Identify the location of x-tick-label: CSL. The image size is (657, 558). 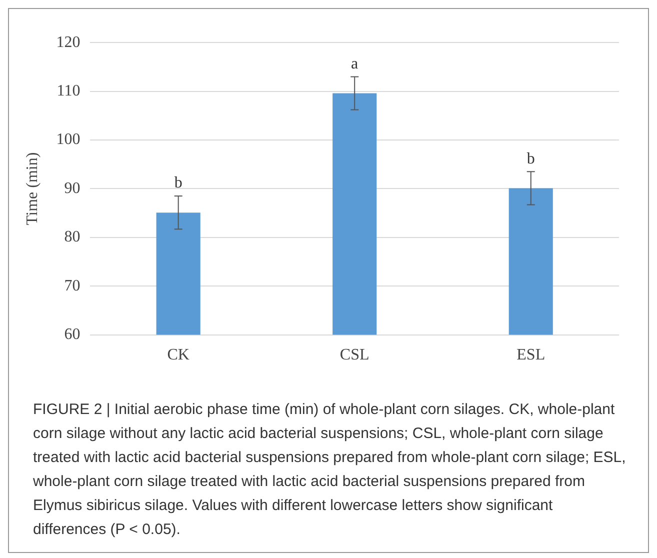
(355, 355).